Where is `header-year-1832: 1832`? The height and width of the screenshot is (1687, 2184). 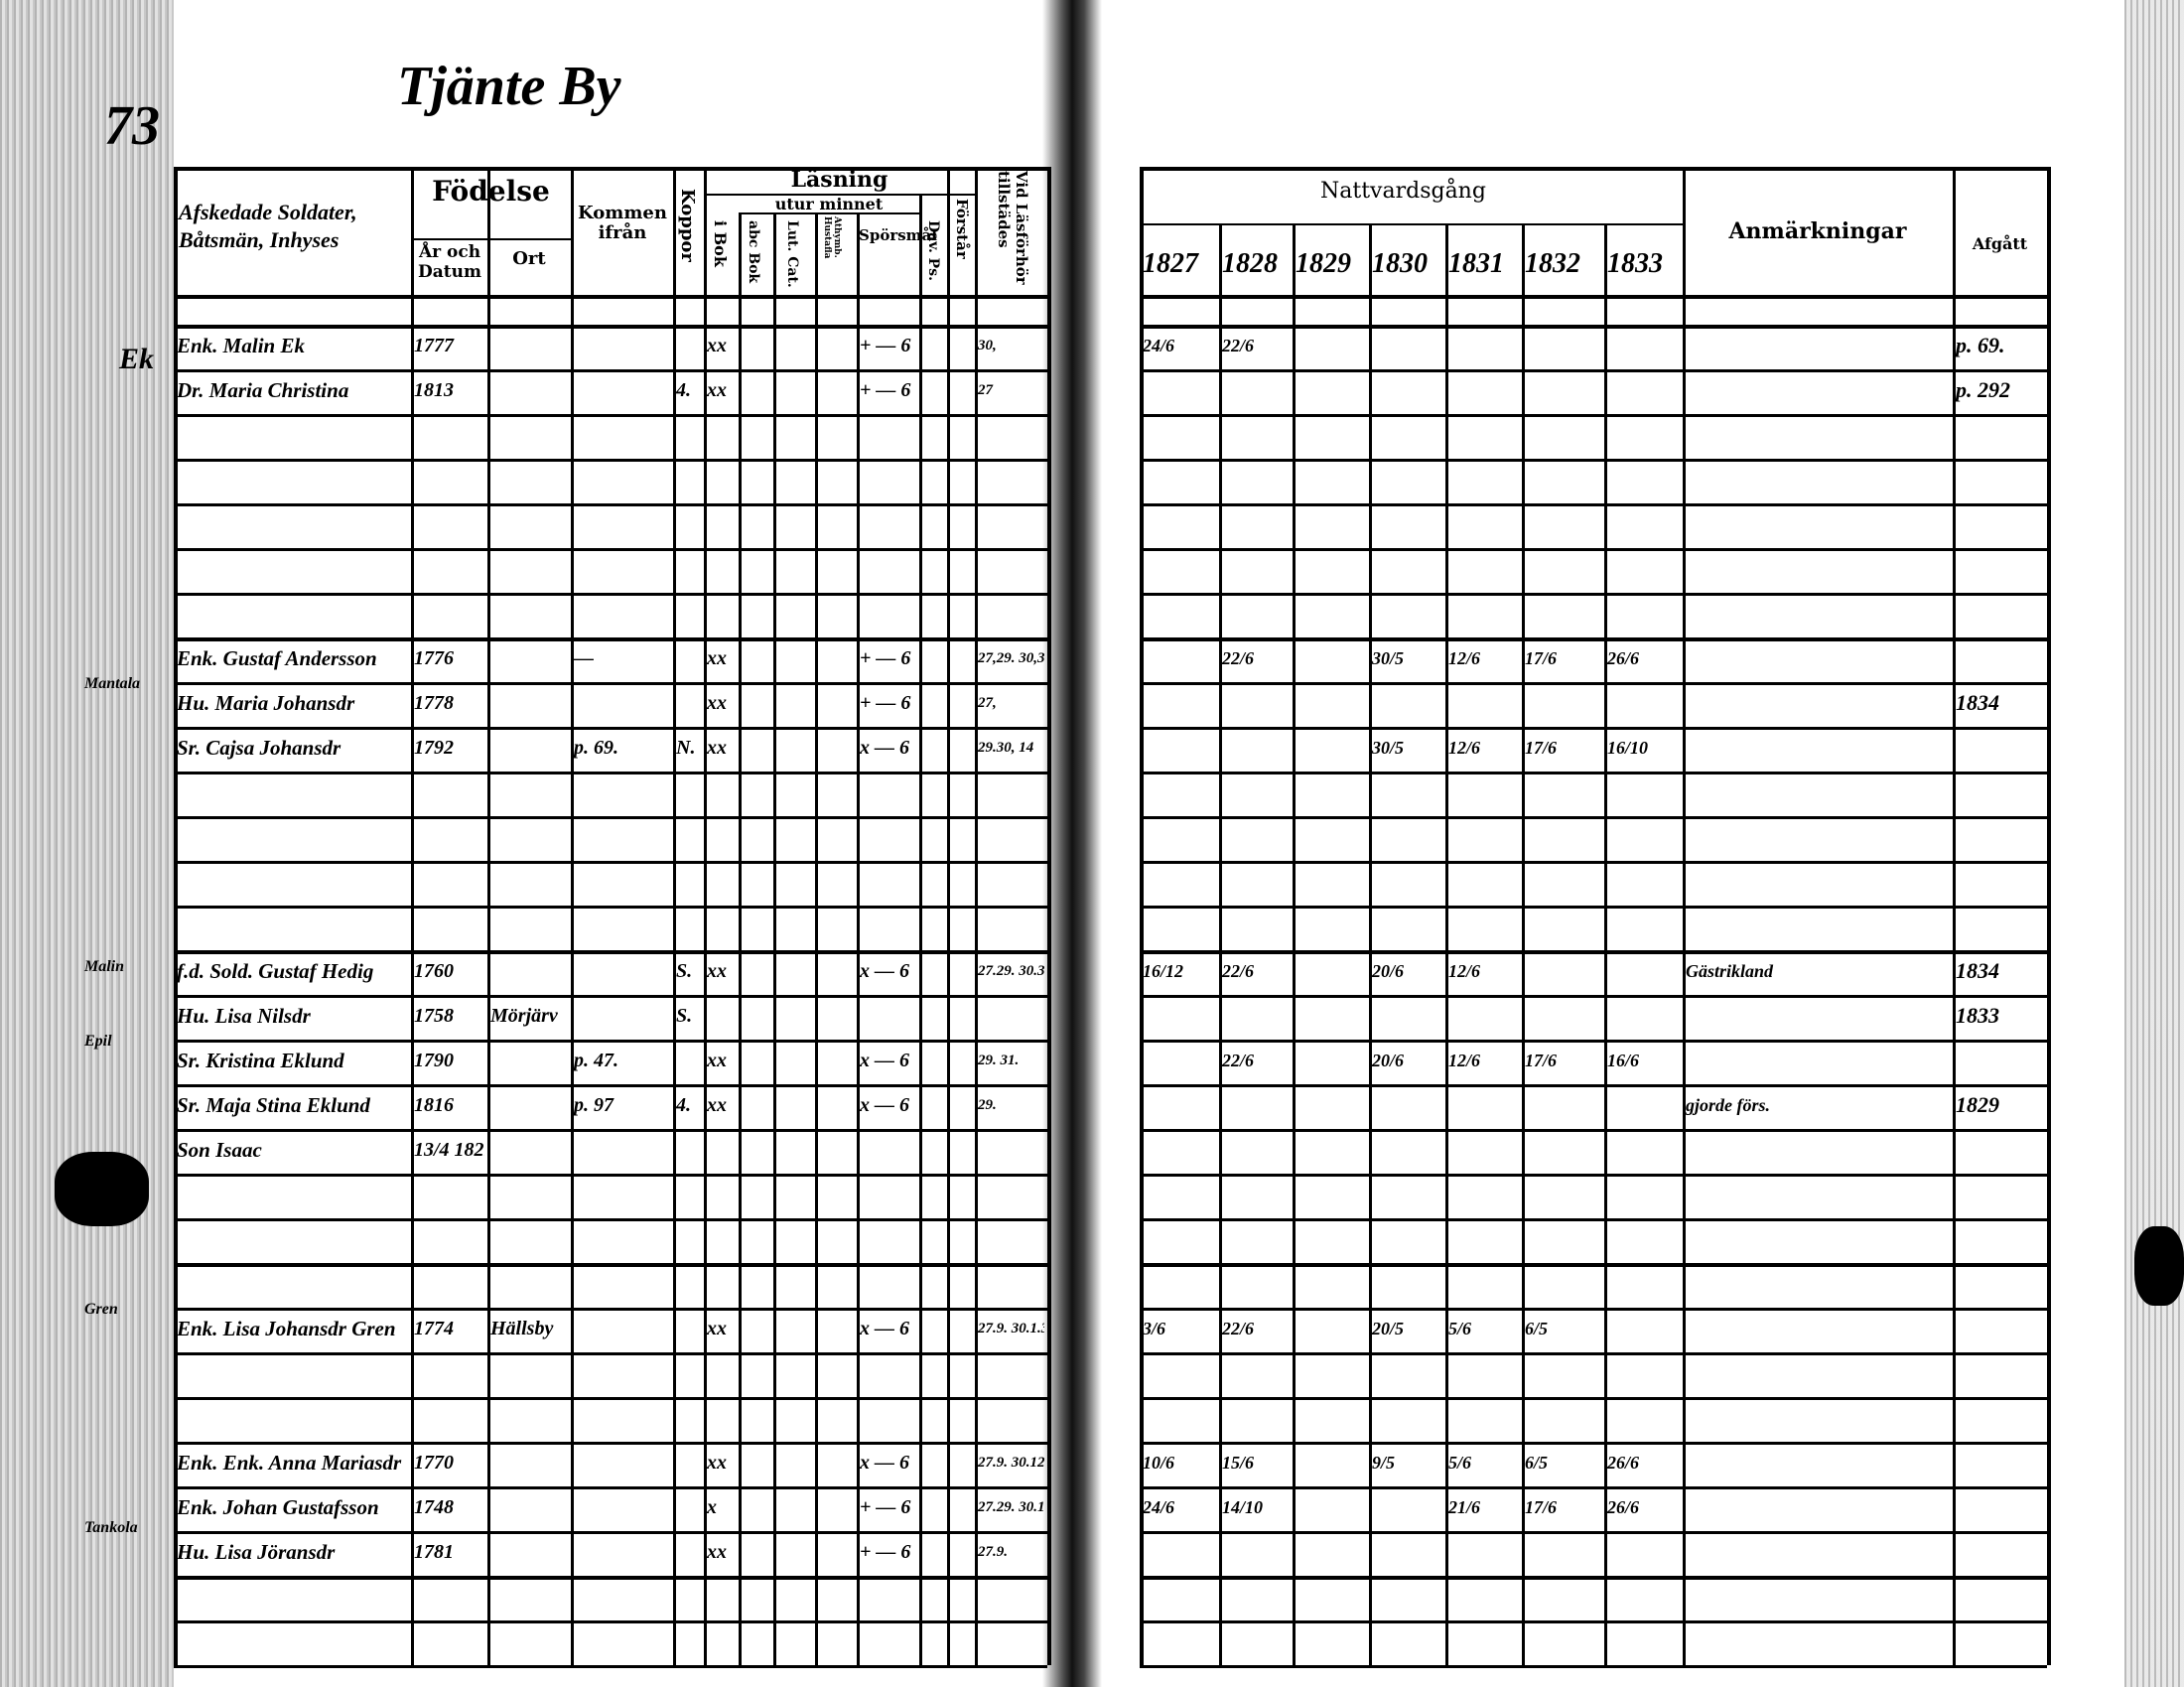 header-year-1832: 1832 is located at coordinates (1552, 263).